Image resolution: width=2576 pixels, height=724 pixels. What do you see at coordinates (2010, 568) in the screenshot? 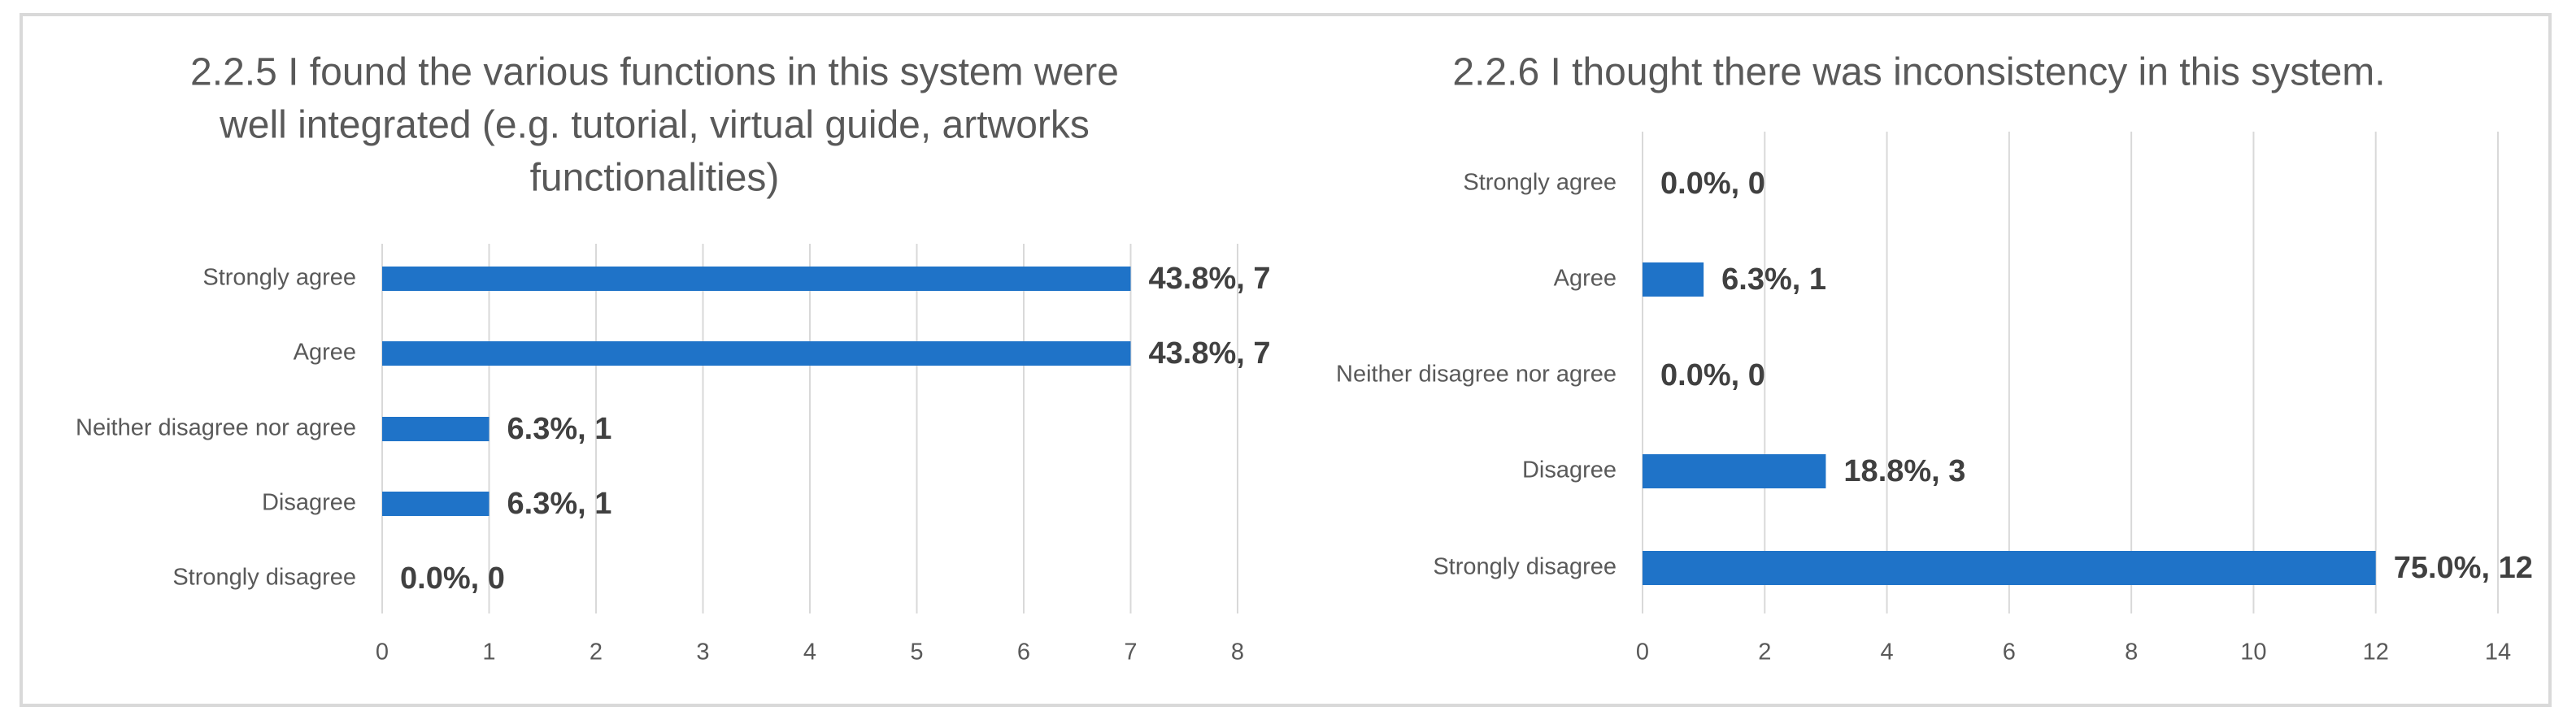
I see `chart2-bar-strongly-disagree` at bounding box center [2010, 568].